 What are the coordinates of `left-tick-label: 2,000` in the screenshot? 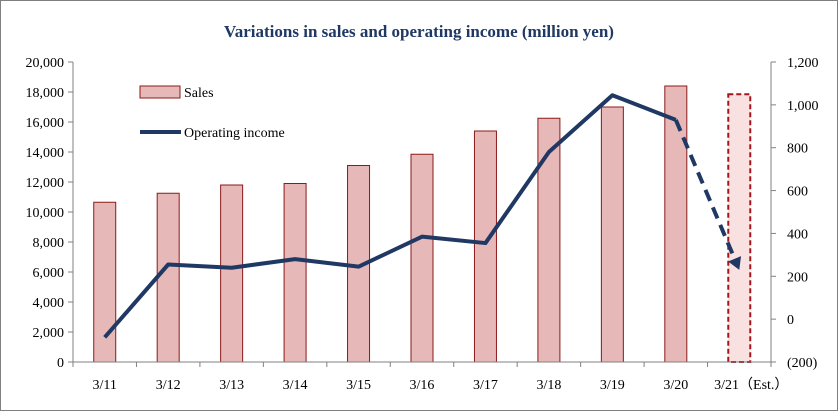 It's located at (49, 333).